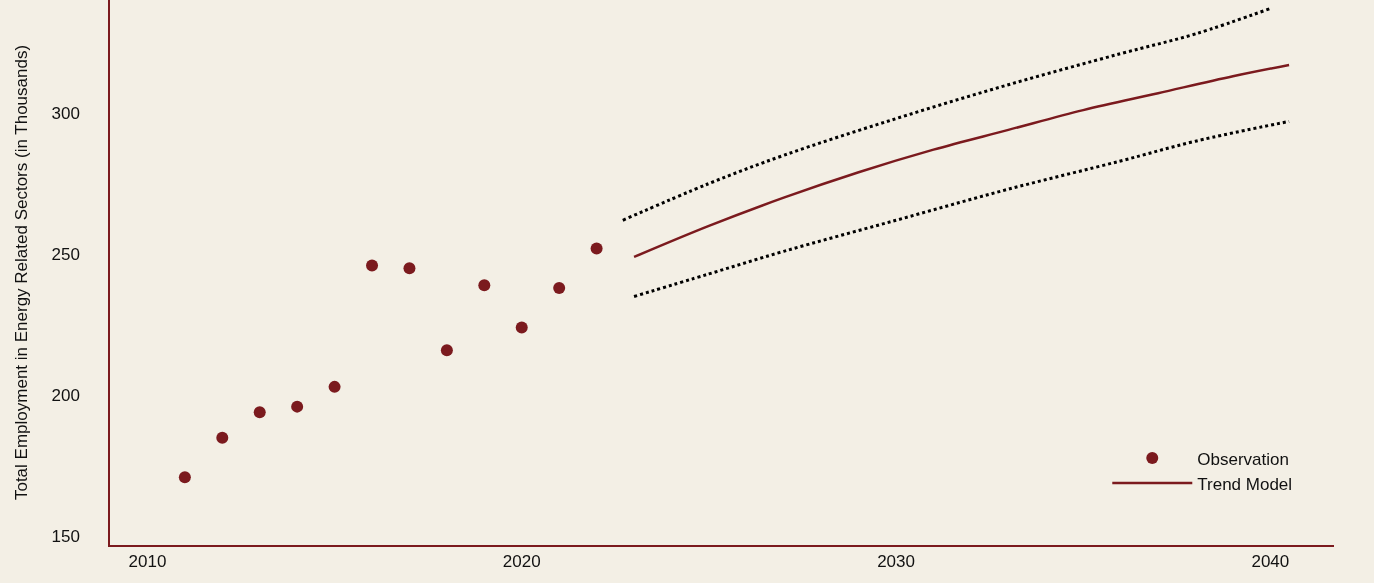  What do you see at coordinates (521, 562) in the screenshot?
I see `x-tick-label: 2020` at bounding box center [521, 562].